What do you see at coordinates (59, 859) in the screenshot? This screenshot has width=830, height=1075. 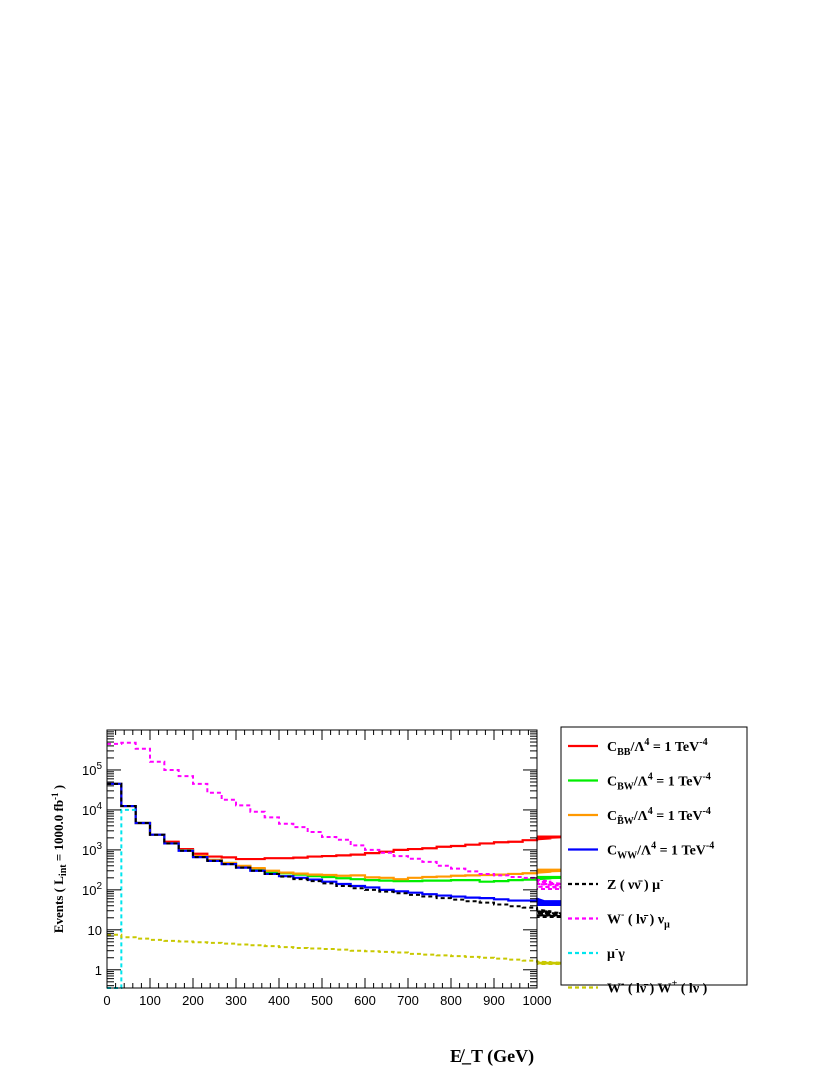 I see `y-axis-title: Events ( Lint = 1000.0 fb-1 )` at bounding box center [59, 859].